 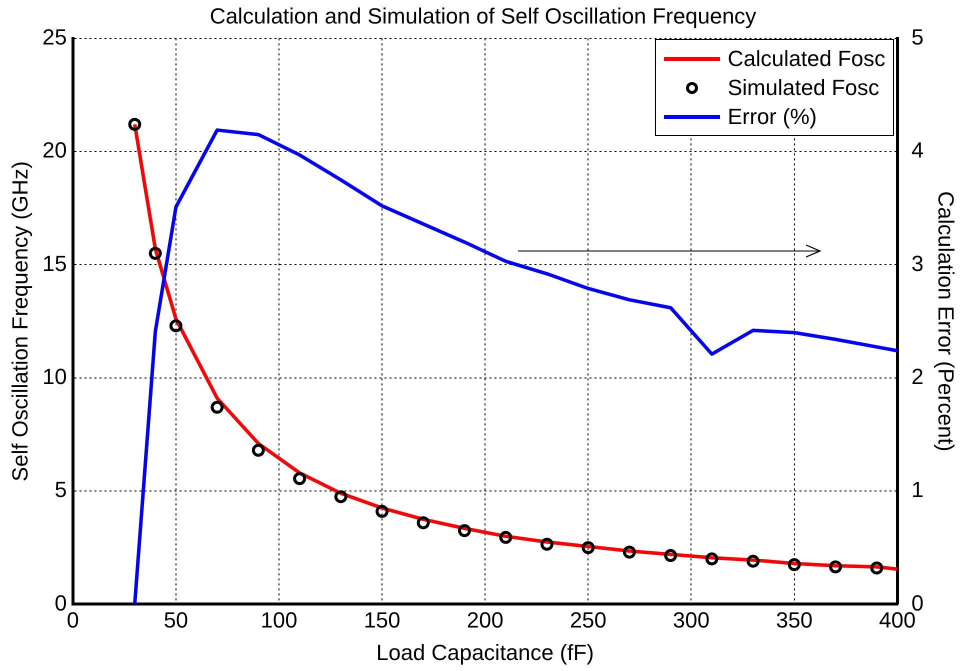 What do you see at coordinates (485, 619) in the screenshot?
I see `x-tick-label: 200` at bounding box center [485, 619].